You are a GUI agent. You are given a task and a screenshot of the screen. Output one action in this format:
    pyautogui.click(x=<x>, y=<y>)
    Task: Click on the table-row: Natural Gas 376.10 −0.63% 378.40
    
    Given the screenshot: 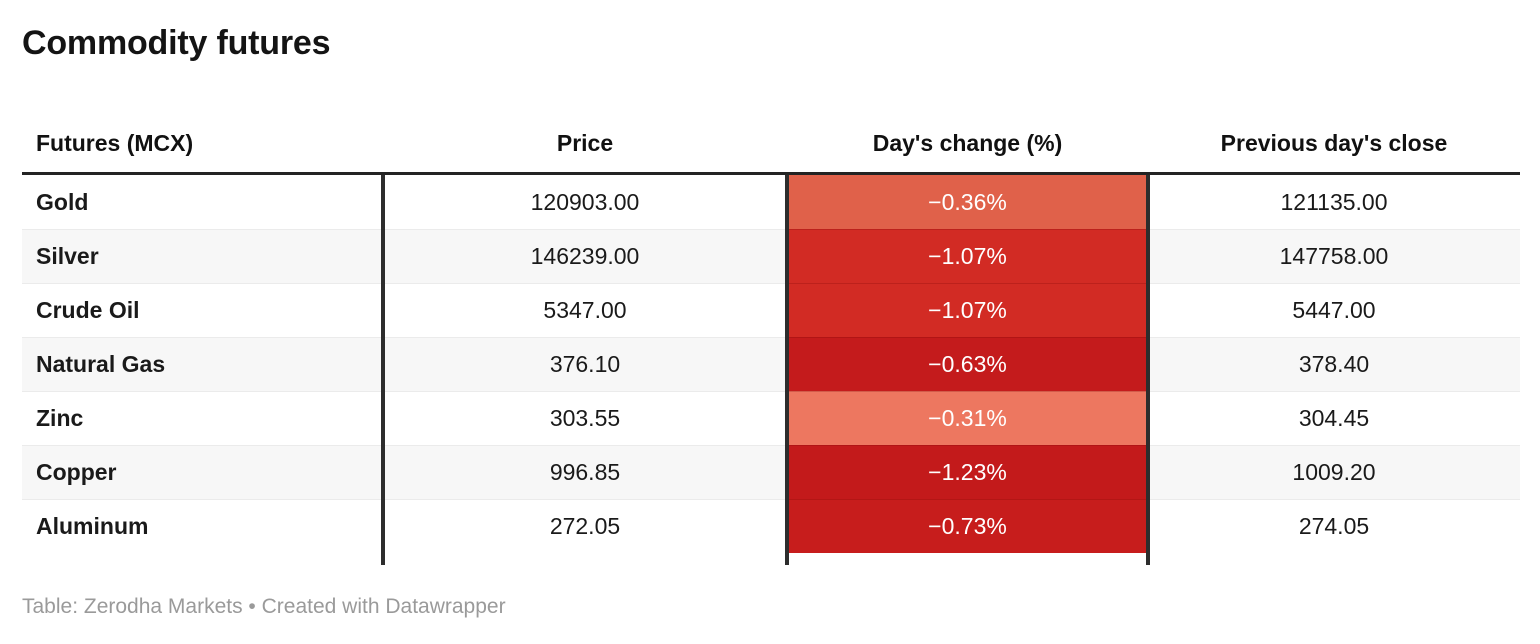 What is the action you would take?
    pyautogui.click(x=771, y=364)
    